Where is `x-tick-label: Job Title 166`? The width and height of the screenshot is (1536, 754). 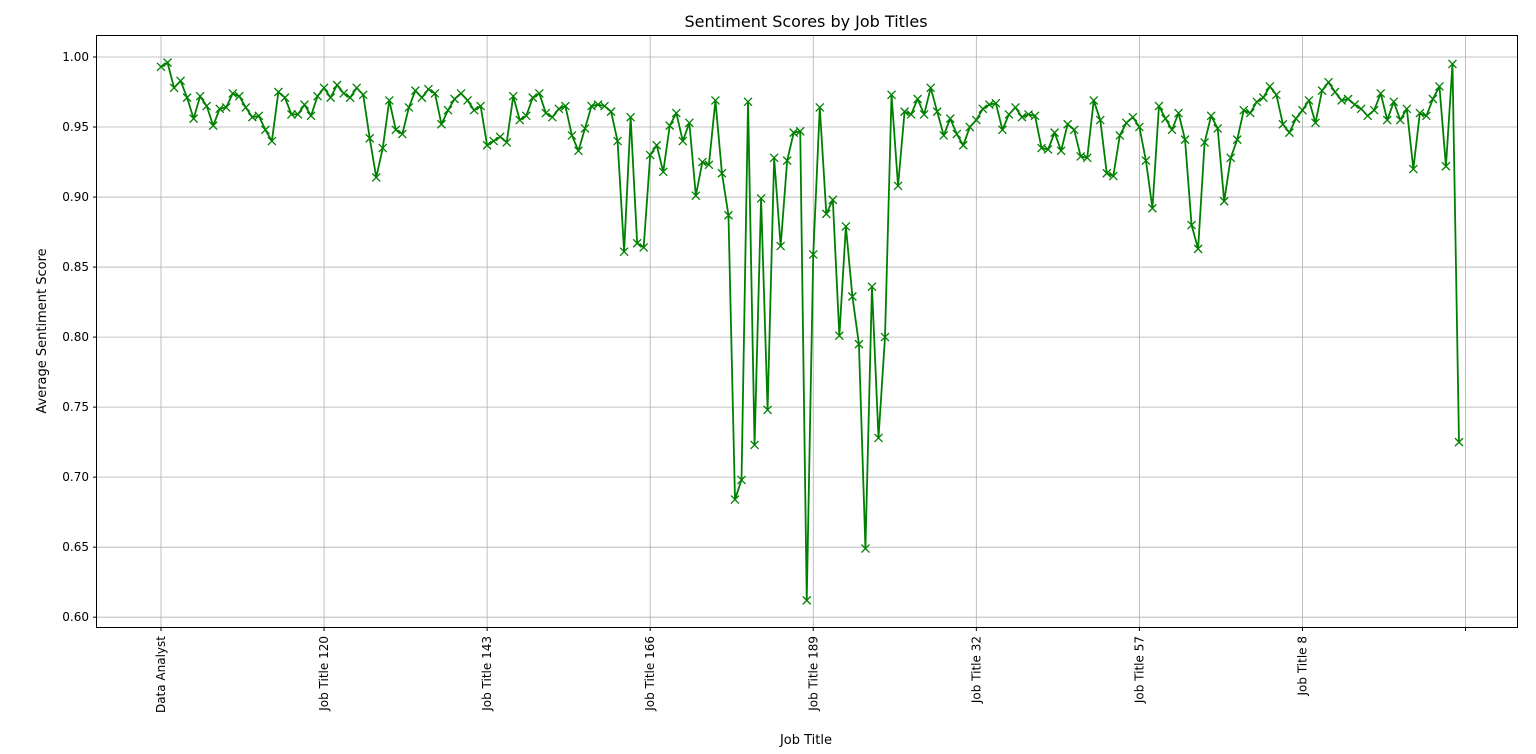 x-tick-label: Job Title 166 is located at coordinates (650, 674).